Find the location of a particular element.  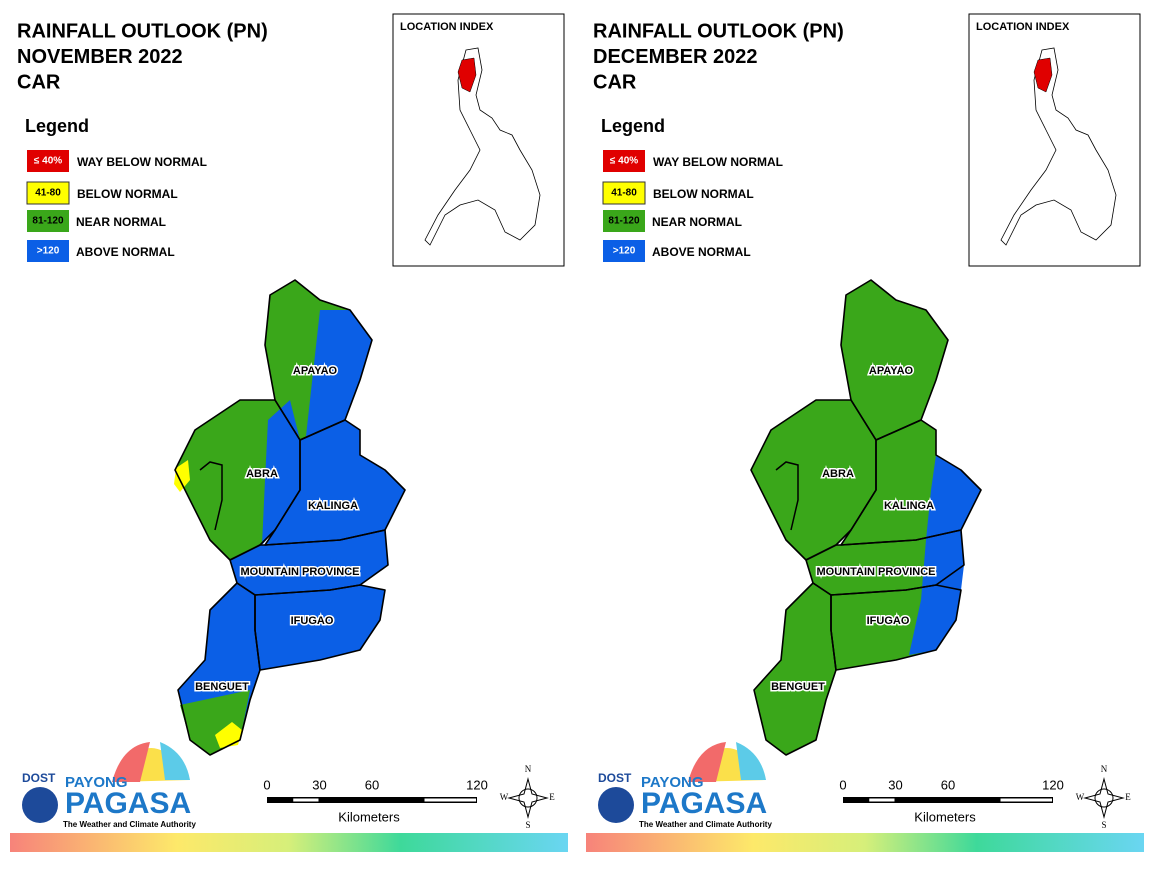

philippines-outline is located at coordinates (1058, 146).